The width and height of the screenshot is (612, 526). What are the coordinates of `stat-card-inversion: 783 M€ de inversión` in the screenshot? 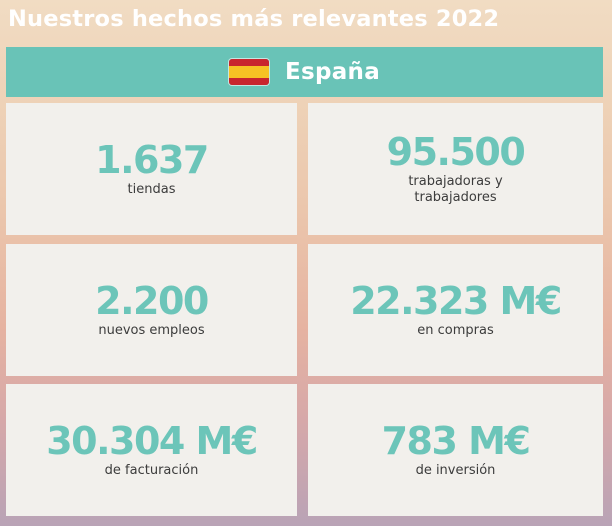 It's located at (455, 450).